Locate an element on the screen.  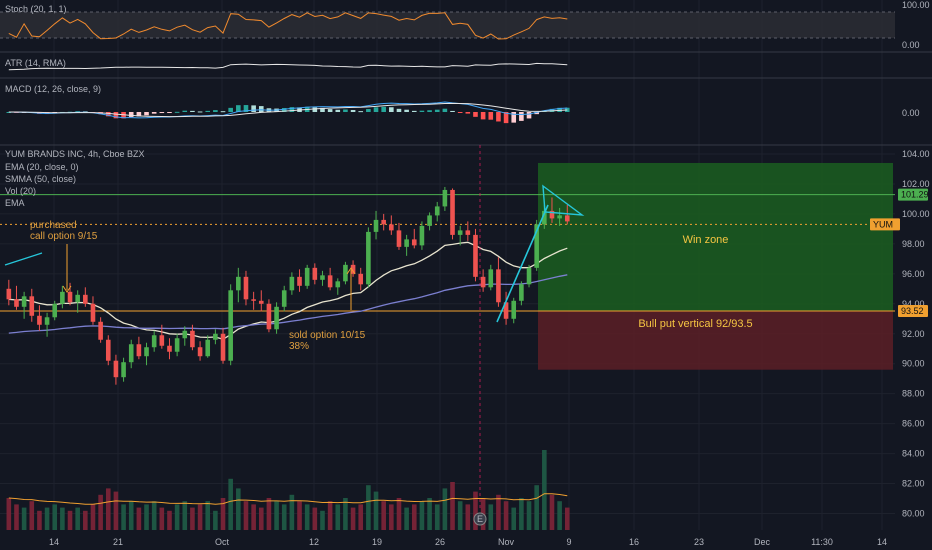
stoch-line is located at coordinates (288, 26).